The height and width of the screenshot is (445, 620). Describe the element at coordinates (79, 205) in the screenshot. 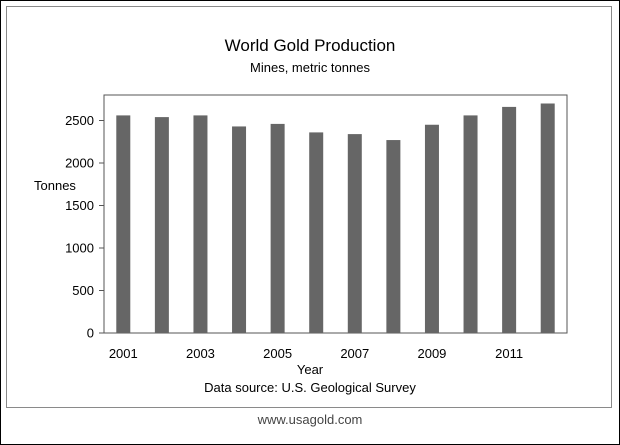

I see `y-tick-label: 1500` at that location.